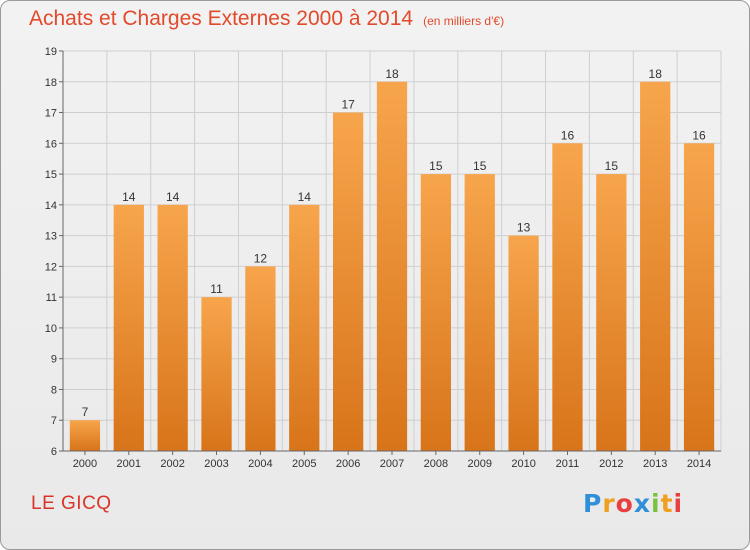  What do you see at coordinates (261, 258) in the screenshot?
I see `data-label: 12` at bounding box center [261, 258].